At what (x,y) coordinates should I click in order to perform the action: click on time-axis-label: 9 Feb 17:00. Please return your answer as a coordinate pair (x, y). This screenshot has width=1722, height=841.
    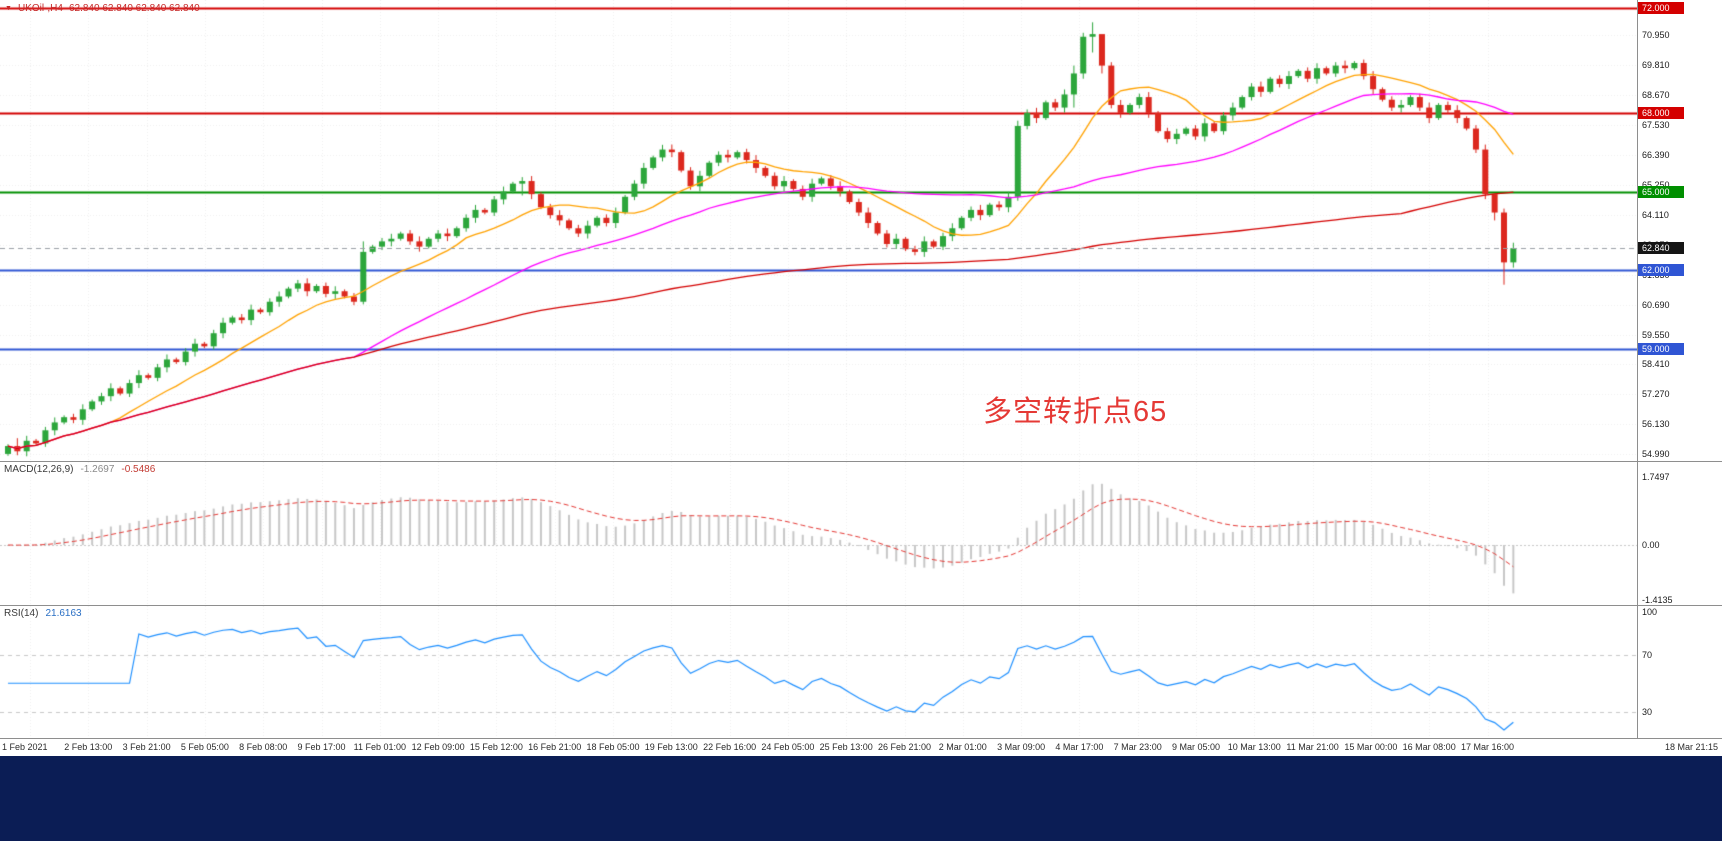
    Looking at the image, I should click on (321, 747).